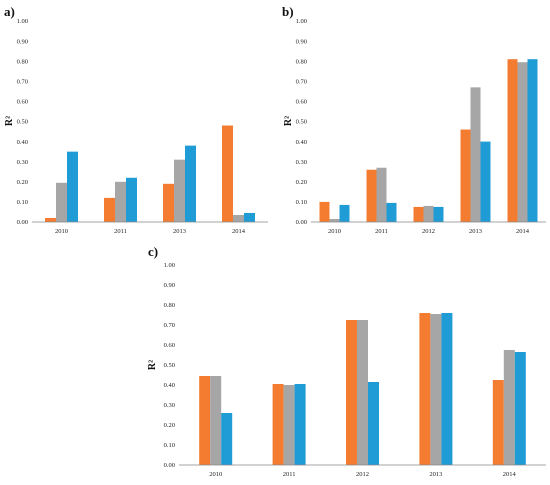 The height and width of the screenshot is (485, 550). I want to click on panel-c-ylabel: R², so click(152, 365).